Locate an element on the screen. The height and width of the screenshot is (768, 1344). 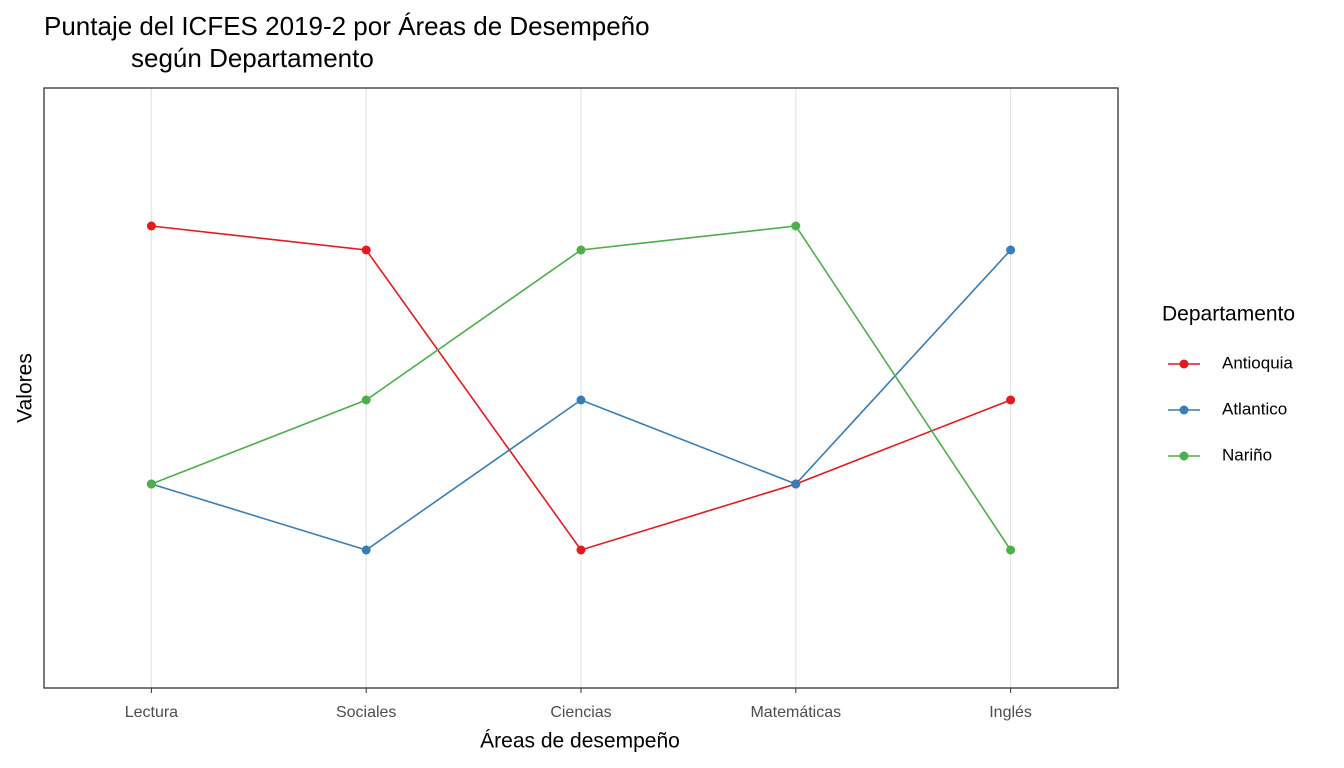
x-tick-label: Matemáticas is located at coordinates (795, 712).